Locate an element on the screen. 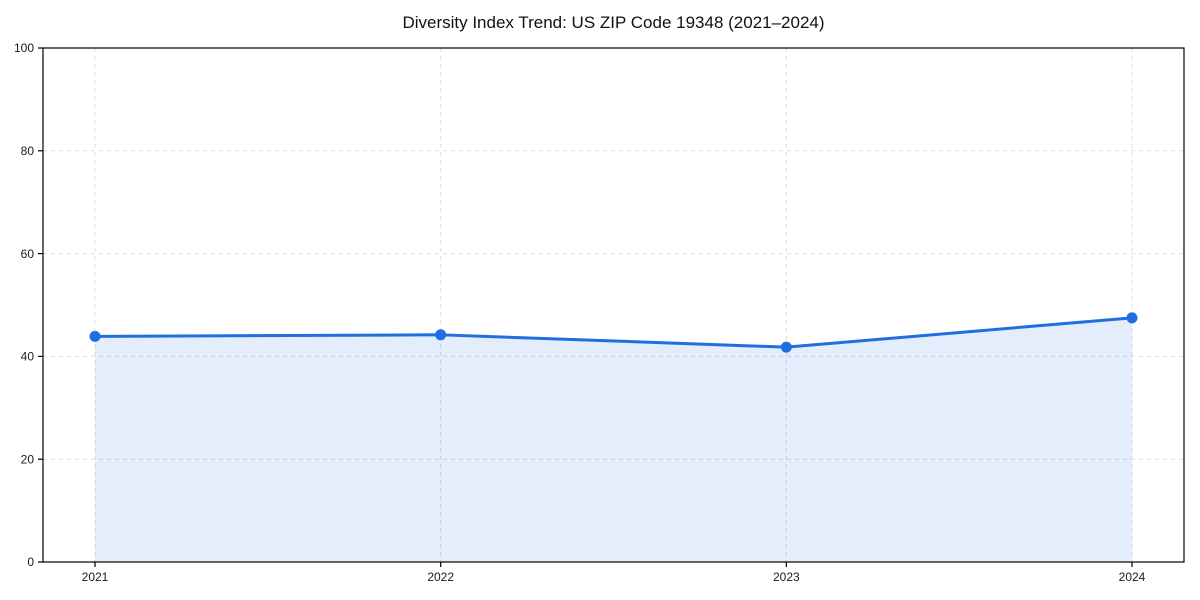 The width and height of the screenshot is (1200, 600). y-tick-label: 20 is located at coordinates (28, 459).